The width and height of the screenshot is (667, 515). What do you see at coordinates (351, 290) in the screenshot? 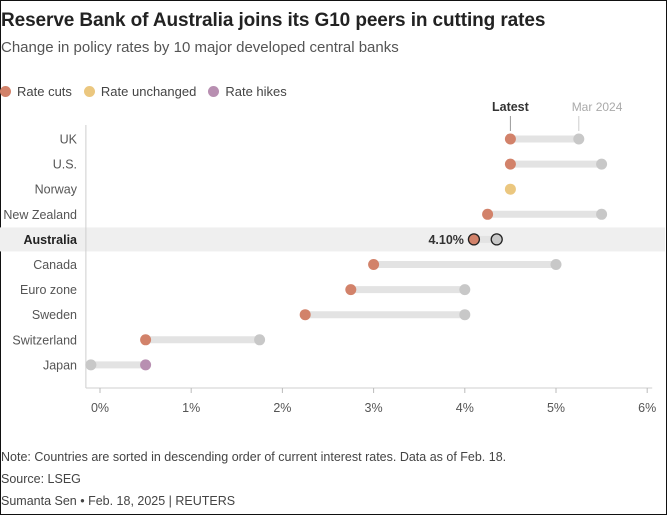
I see `latest-dot-euro-zone` at bounding box center [351, 290].